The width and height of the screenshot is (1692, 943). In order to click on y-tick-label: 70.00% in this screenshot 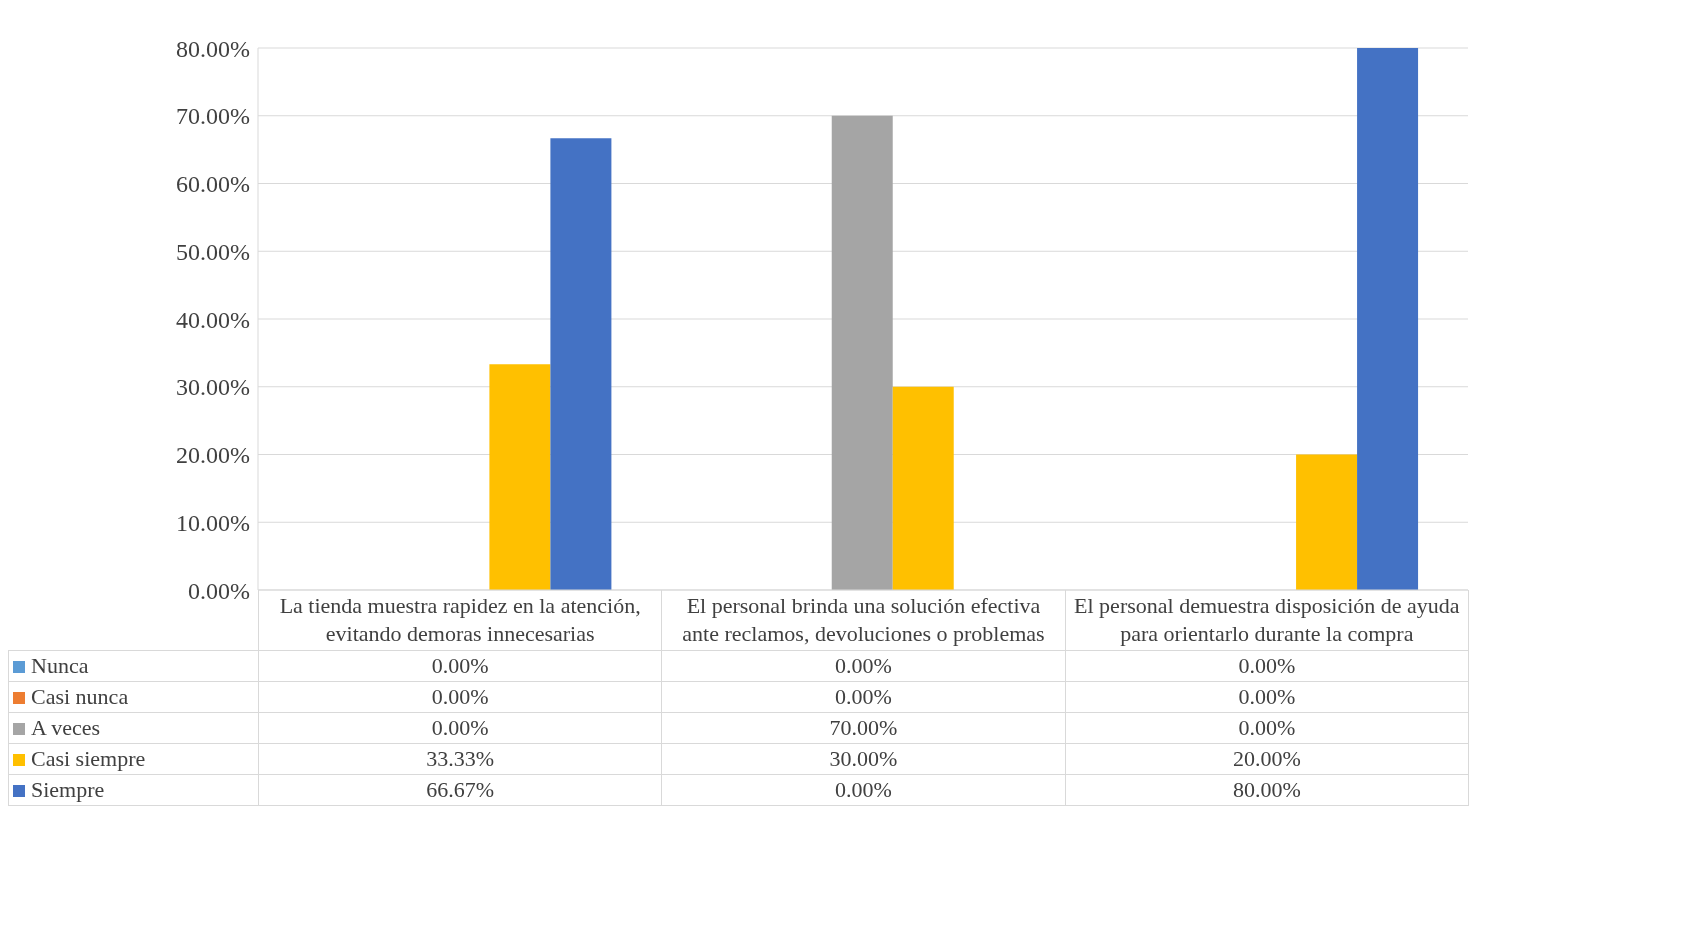, I will do `click(213, 116)`.